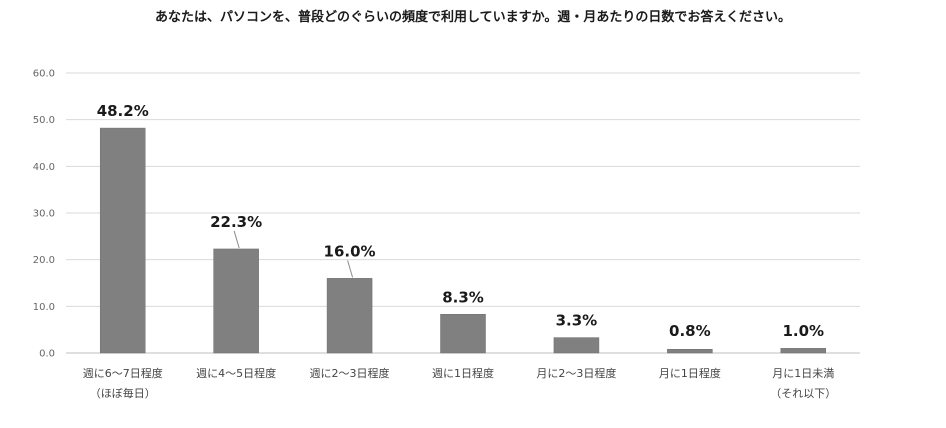 Image resolution: width=946 pixels, height=428 pixels. Describe the element at coordinates (44, 260) in the screenshot. I see `y-tick-label-2: 20.0` at that location.